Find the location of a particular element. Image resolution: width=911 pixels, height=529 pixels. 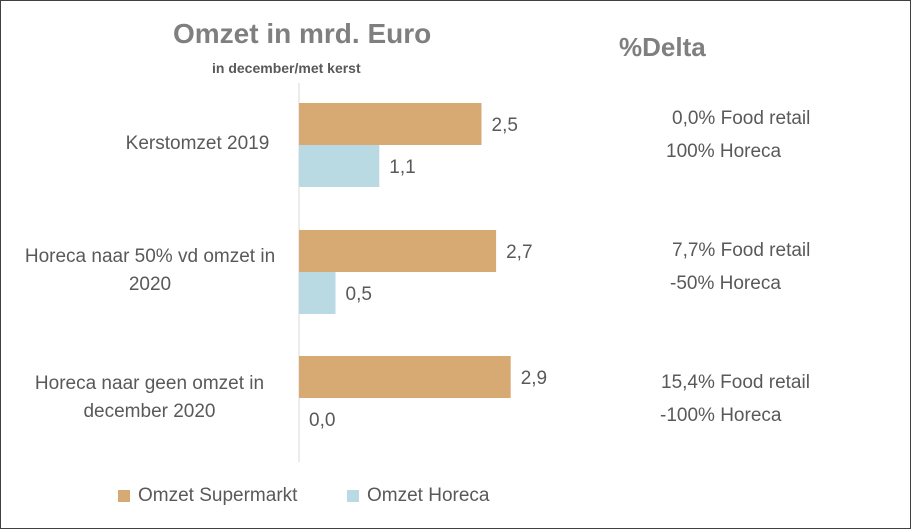

delta-food-3: 15,4% Food retail is located at coordinates (735, 382).